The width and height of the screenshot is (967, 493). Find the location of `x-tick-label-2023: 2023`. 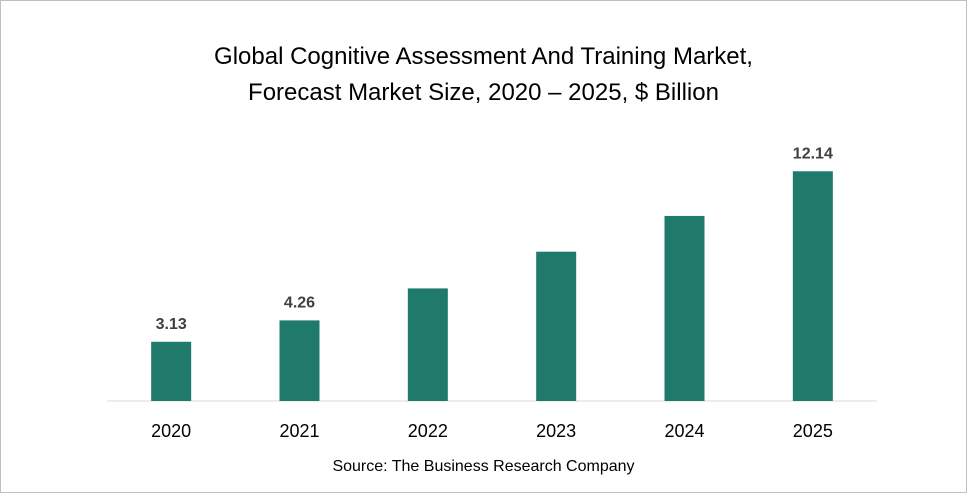

x-tick-label-2023: 2023 is located at coordinates (556, 431).